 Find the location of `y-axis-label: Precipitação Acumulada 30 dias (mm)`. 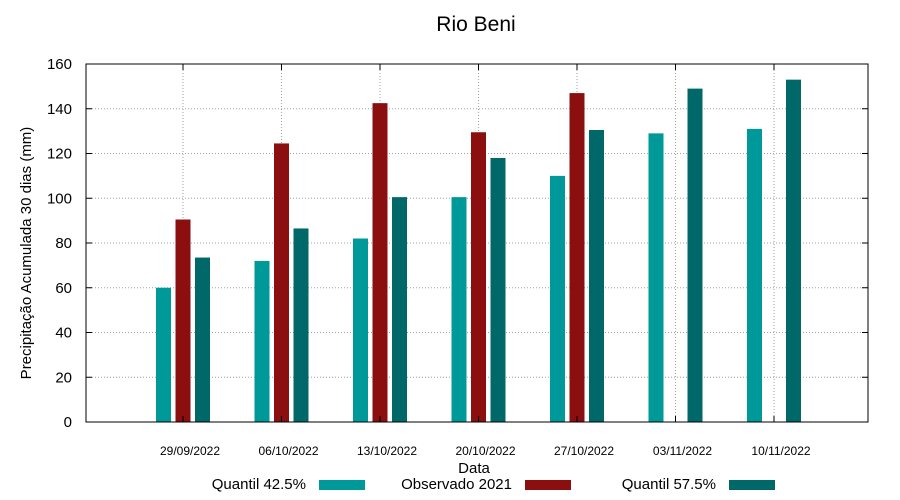

y-axis-label: Precipitação Acumulada 30 dias (mm) is located at coordinates (26, 253).